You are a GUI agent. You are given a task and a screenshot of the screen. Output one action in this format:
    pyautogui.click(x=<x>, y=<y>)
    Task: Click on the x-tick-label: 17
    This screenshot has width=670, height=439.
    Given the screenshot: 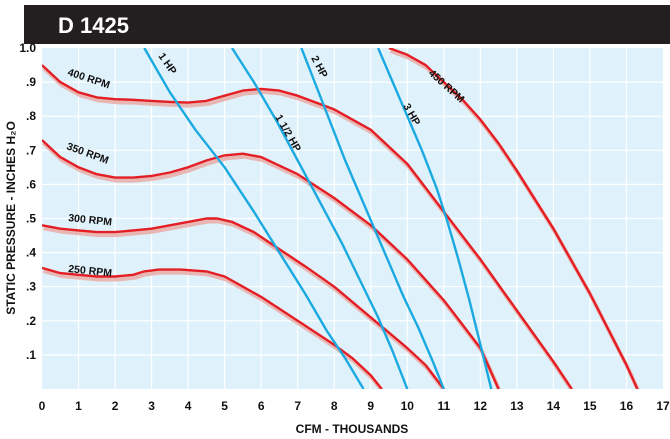 What is the action you would take?
    pyautogui.click(x=663, y=406)
    